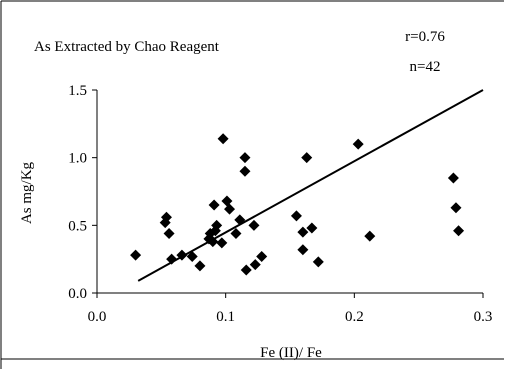 This screenshot has height=374, width=505. What do you see at coordinates (127, 47) in the screenshot?
I see `chart-title: As Extracted by Chao Reagent` at bounding box center [127, 47].